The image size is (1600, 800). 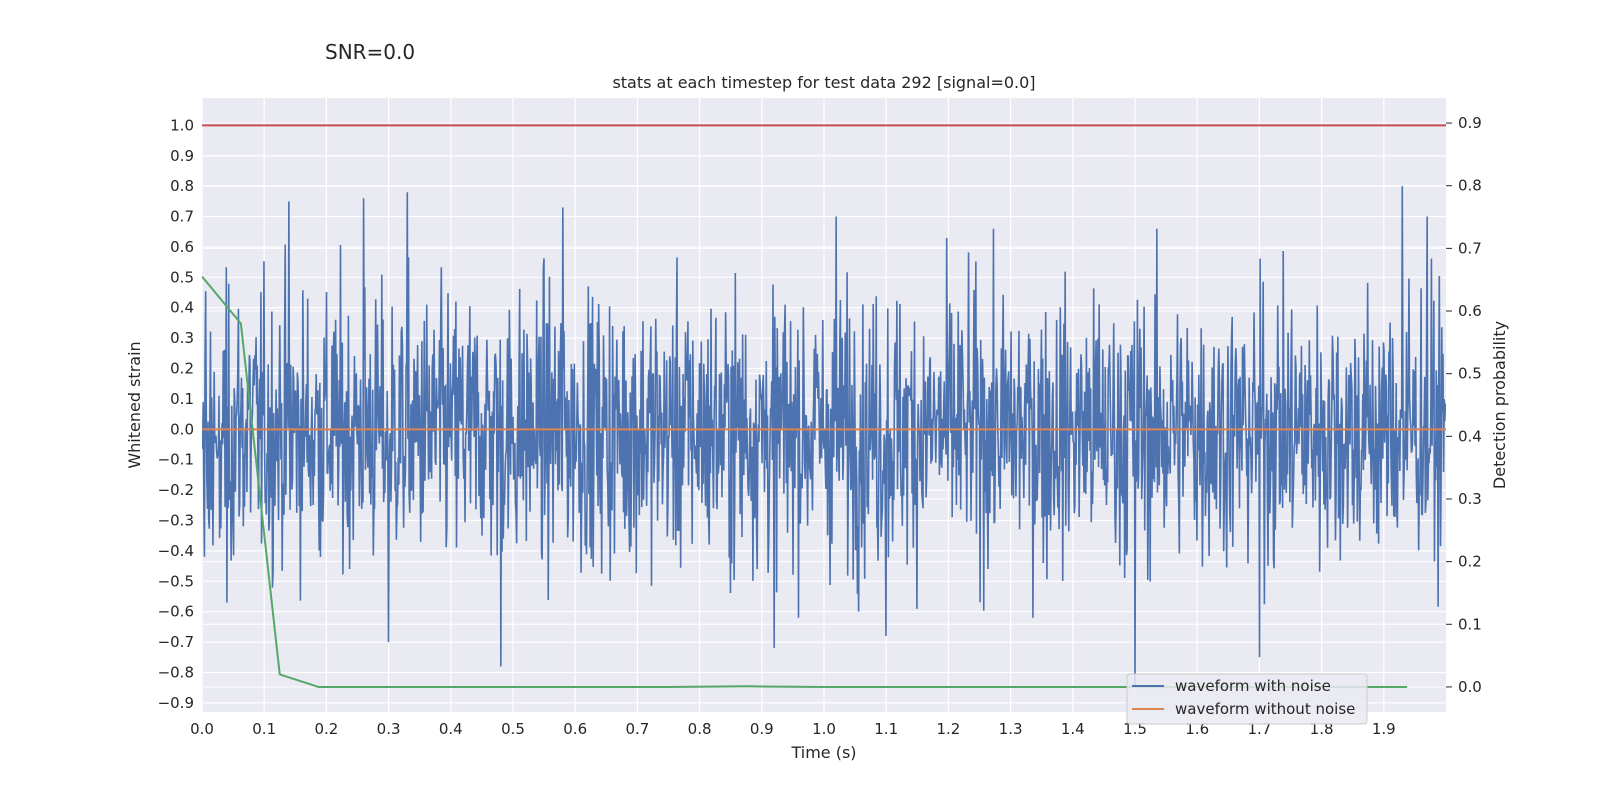 I want to click on y-tick-label: 1.0, so click(x=182, y=125).